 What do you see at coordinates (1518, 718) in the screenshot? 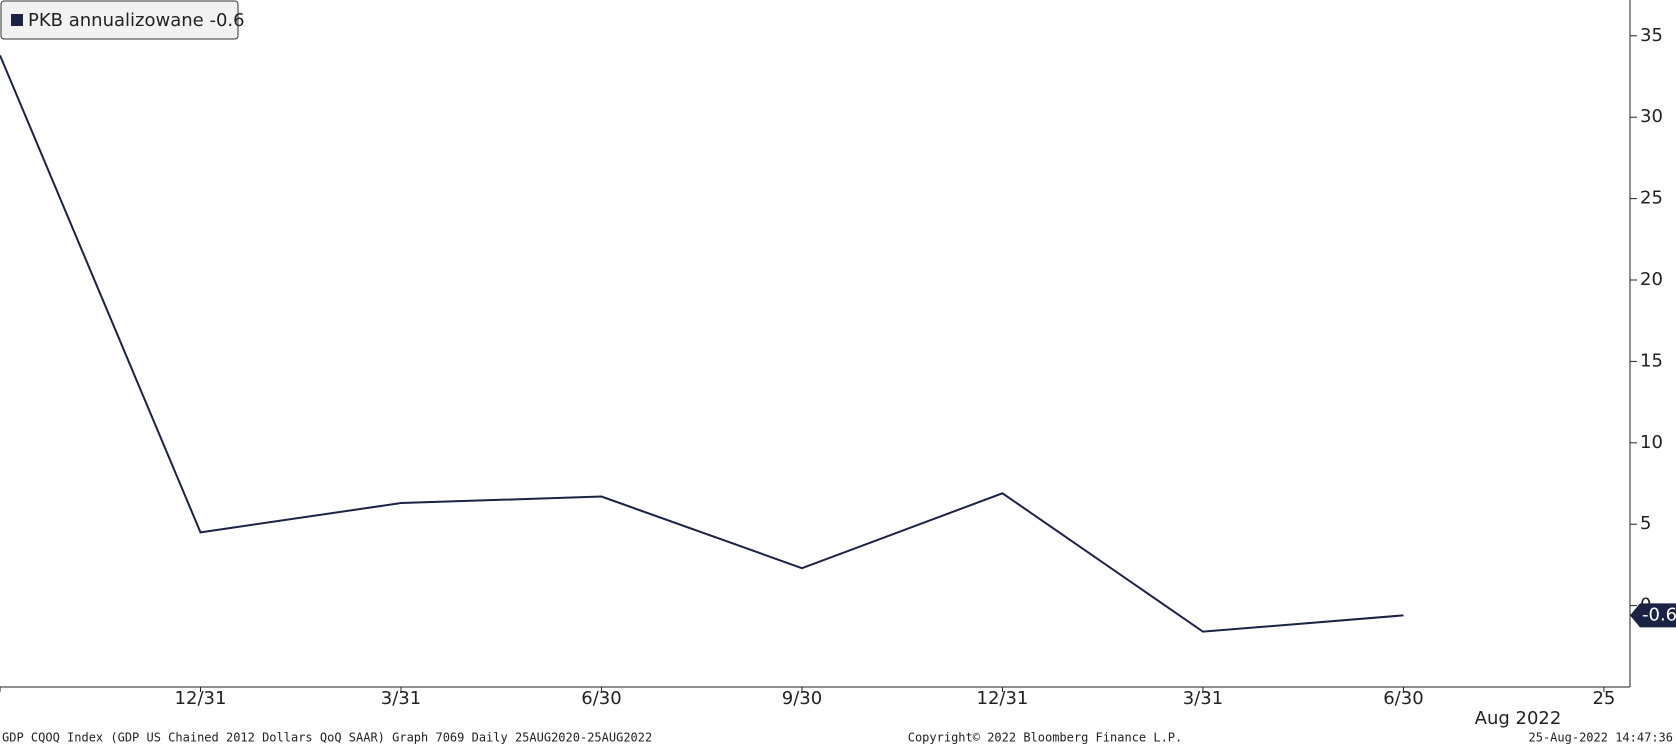
I see `x-period-label: Aug 2022` at bounding box center [1518, 718].